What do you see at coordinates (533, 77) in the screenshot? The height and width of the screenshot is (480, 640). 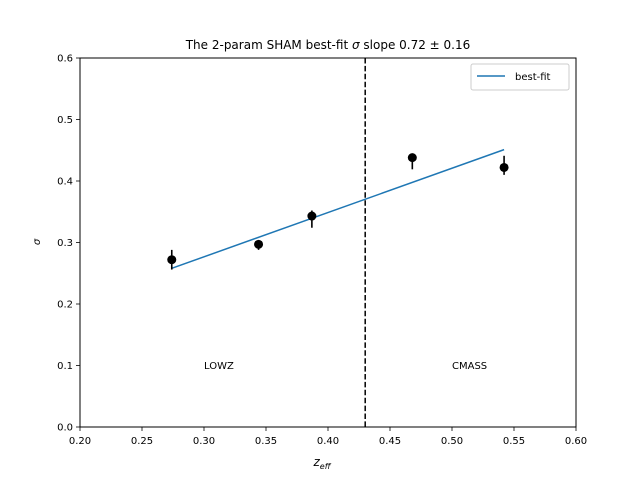 I see `legend-label-best-fit: best-fit` at bounding box center [533, 77].